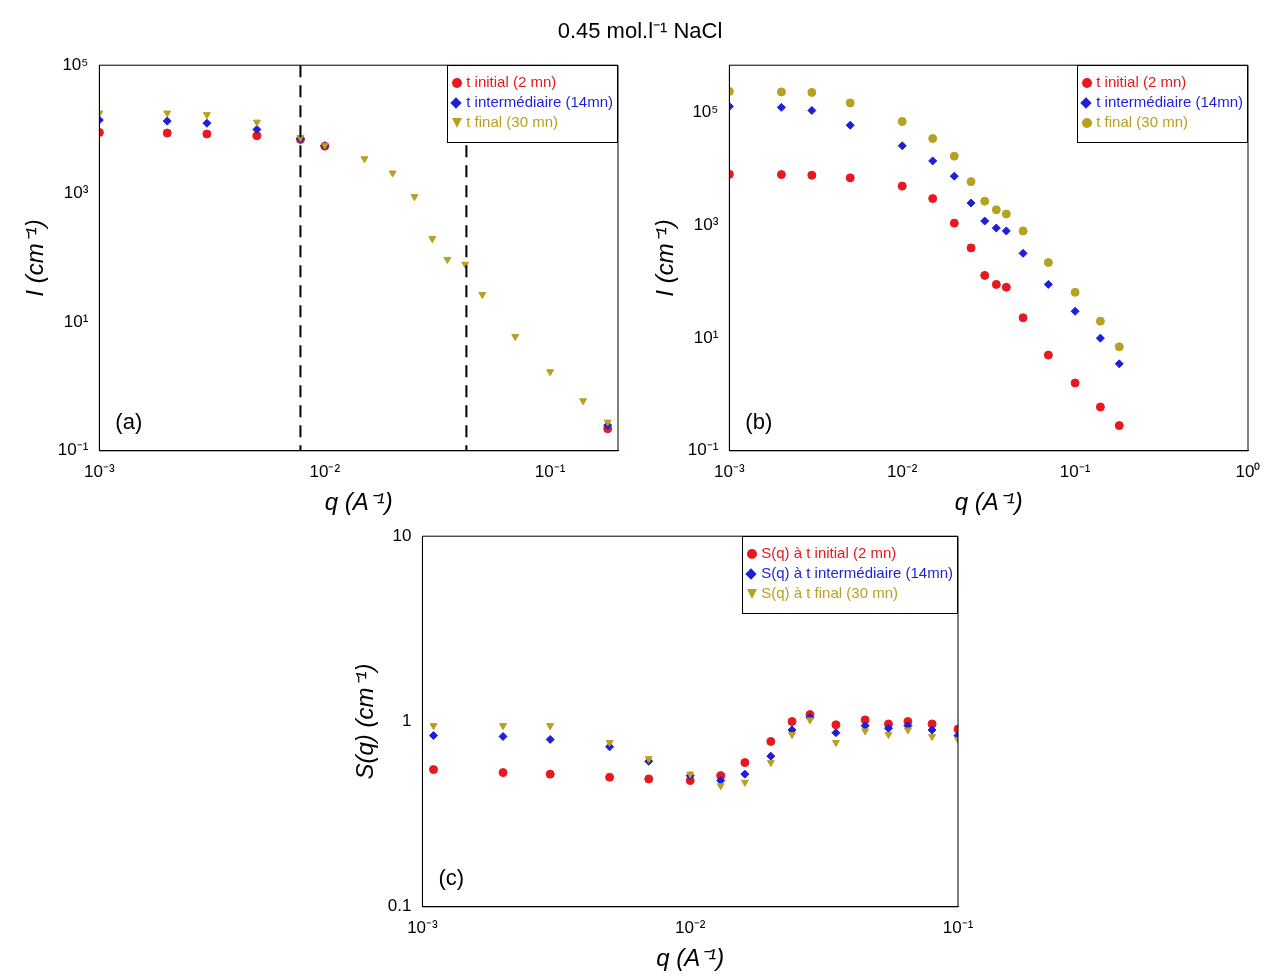 This screenshot has width=1272, height=980. I want to click on legend-label: S(q) à t final (30 mn), so click(829, 593).